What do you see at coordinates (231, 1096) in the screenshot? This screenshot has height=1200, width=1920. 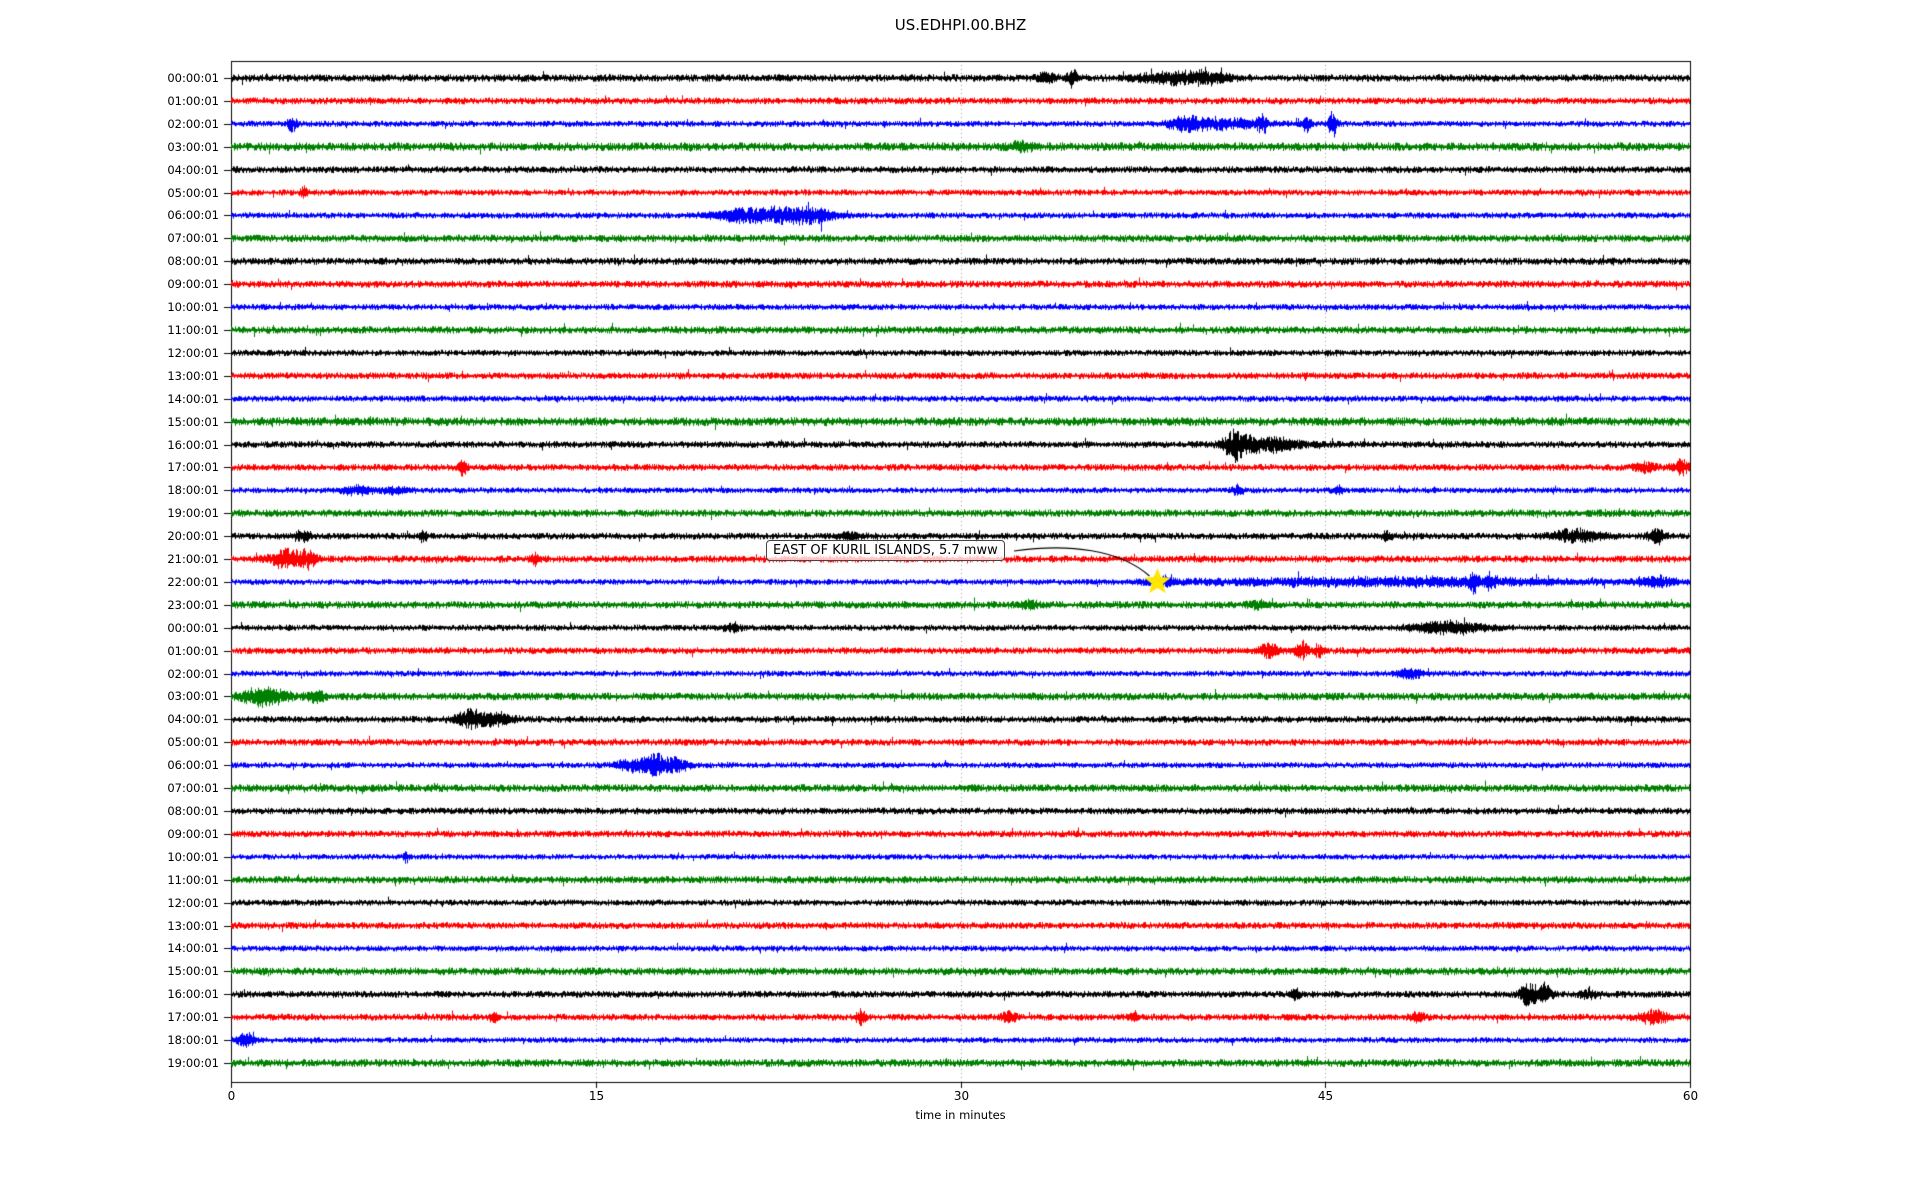 I see `x-tick-label: 0` at bounding box center [231, 1096].